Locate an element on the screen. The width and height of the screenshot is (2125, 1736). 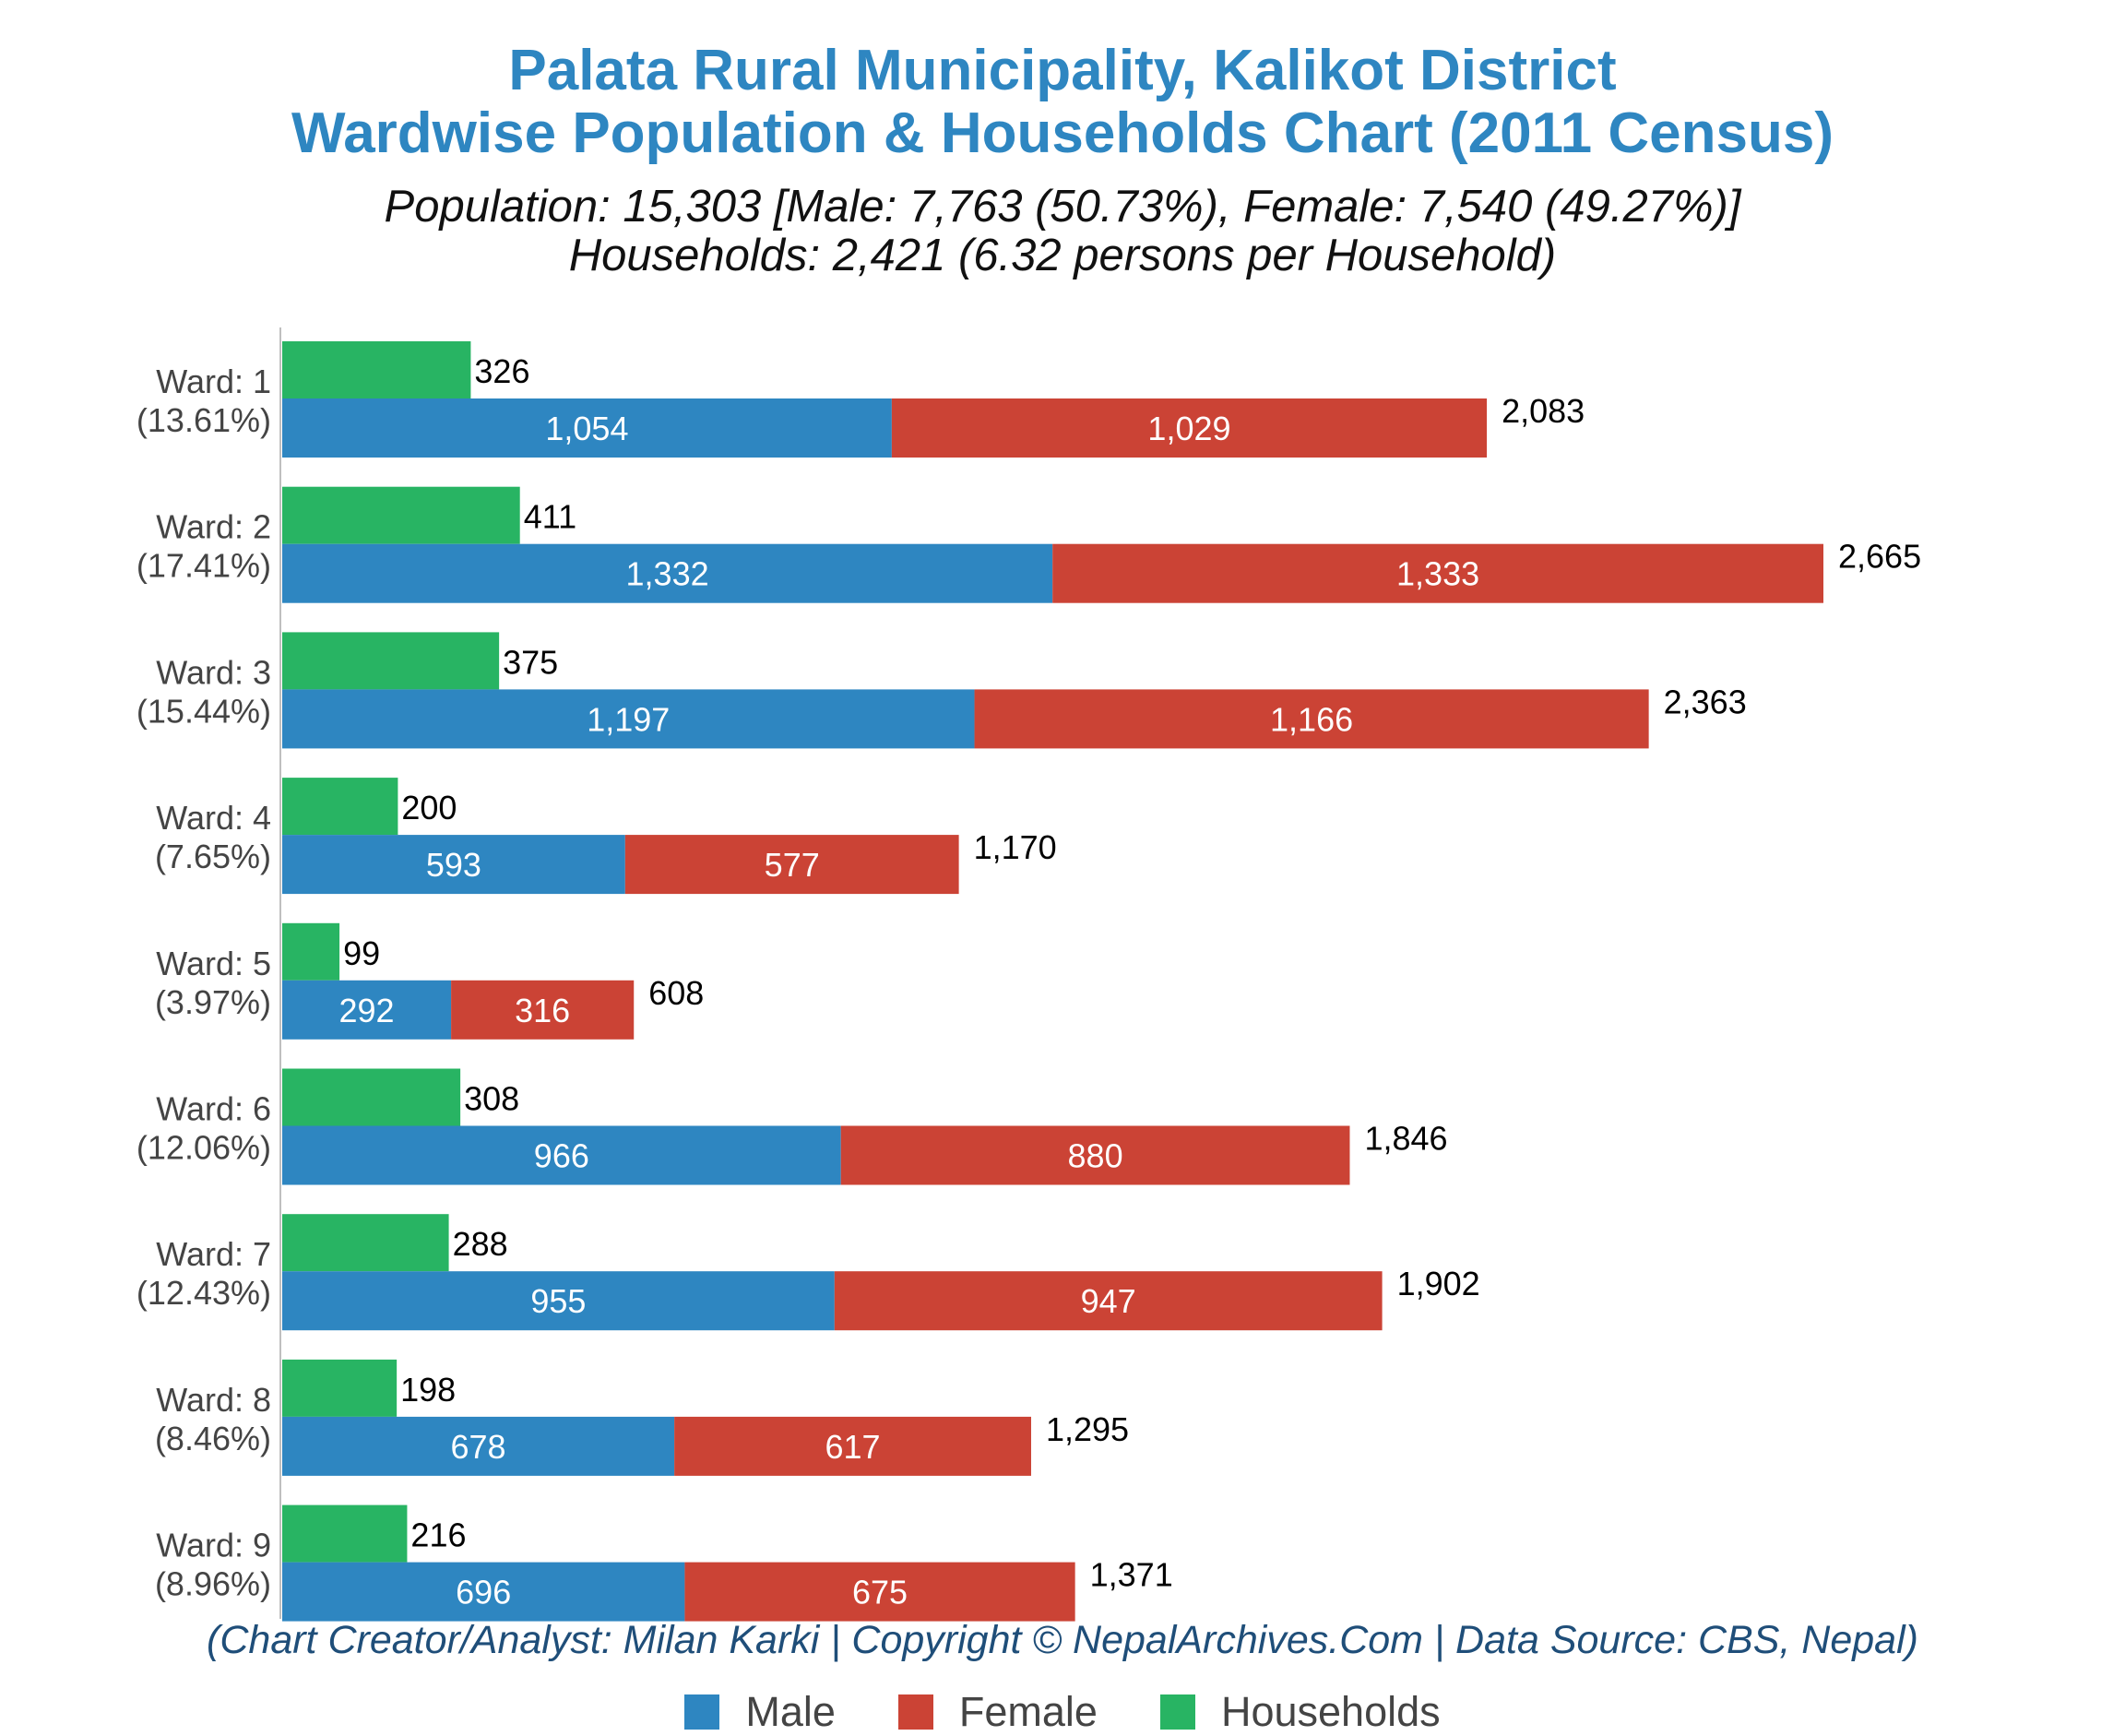
ward-label-8: Ward: 8 is located at coordinates (213, 1400).